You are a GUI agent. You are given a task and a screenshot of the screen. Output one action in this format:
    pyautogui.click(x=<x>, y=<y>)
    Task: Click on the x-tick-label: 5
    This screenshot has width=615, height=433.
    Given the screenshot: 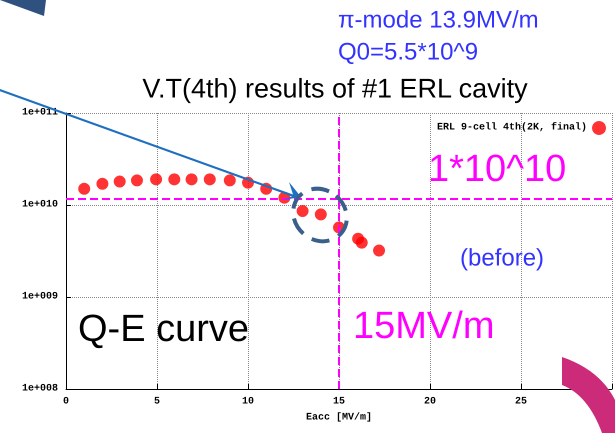 What is the action you would take?
    pyautogui.click(x=157, y=402)
    